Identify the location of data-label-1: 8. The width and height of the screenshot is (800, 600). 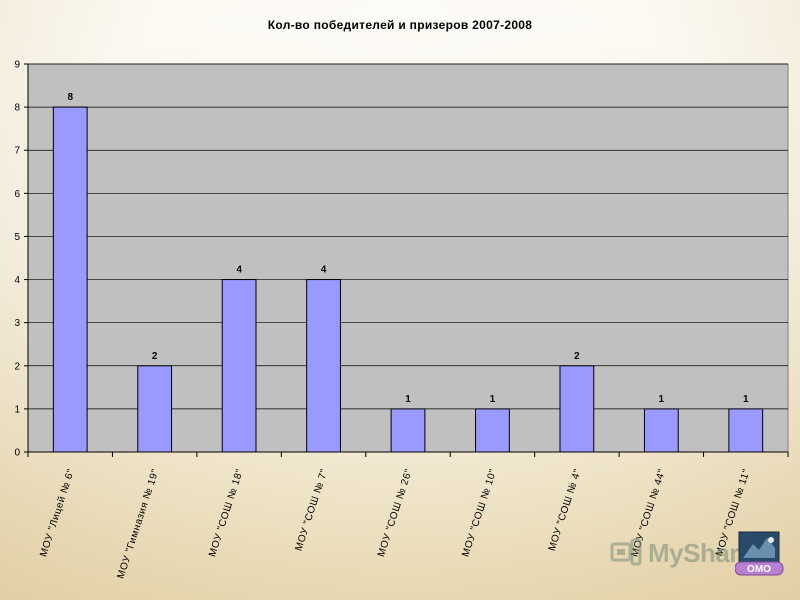
(70, 97).